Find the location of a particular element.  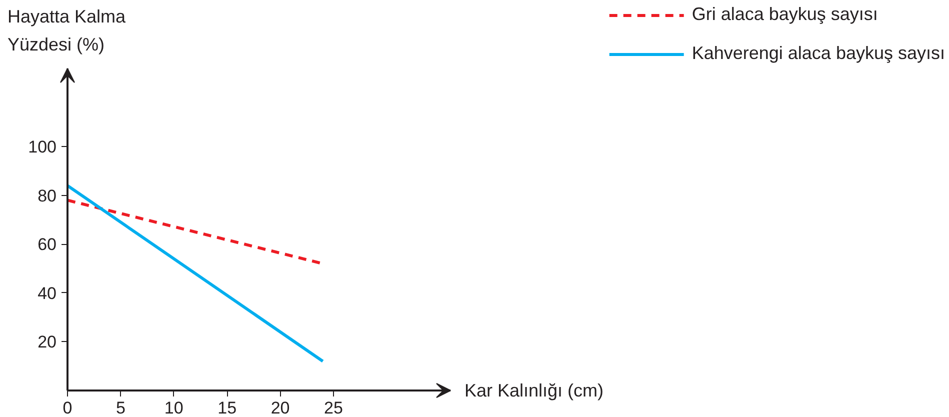

x-tick-label: 0 is located at coordinates (67, 407).